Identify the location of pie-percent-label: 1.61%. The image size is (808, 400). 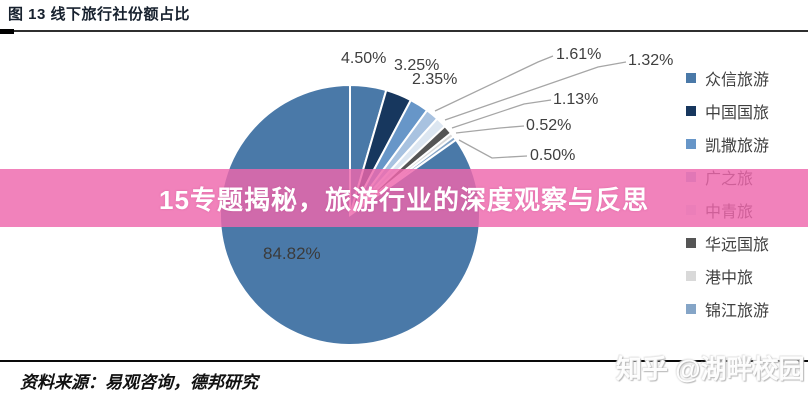
(579, 54).